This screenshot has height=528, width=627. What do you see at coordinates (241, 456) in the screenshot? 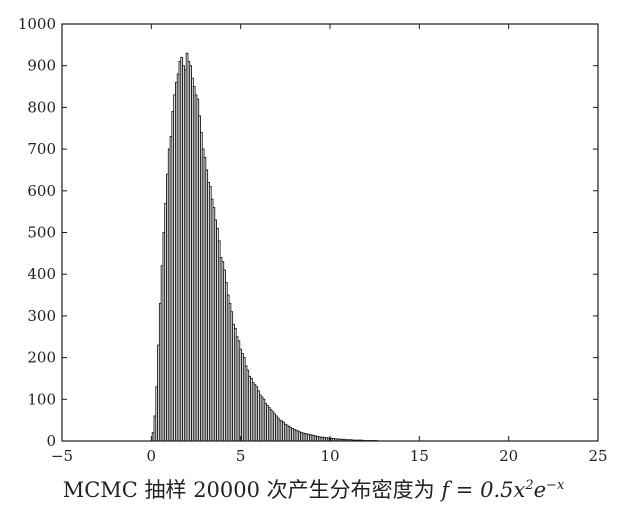
I see `x-tick-label: 5` at bounding box center [241, 456].